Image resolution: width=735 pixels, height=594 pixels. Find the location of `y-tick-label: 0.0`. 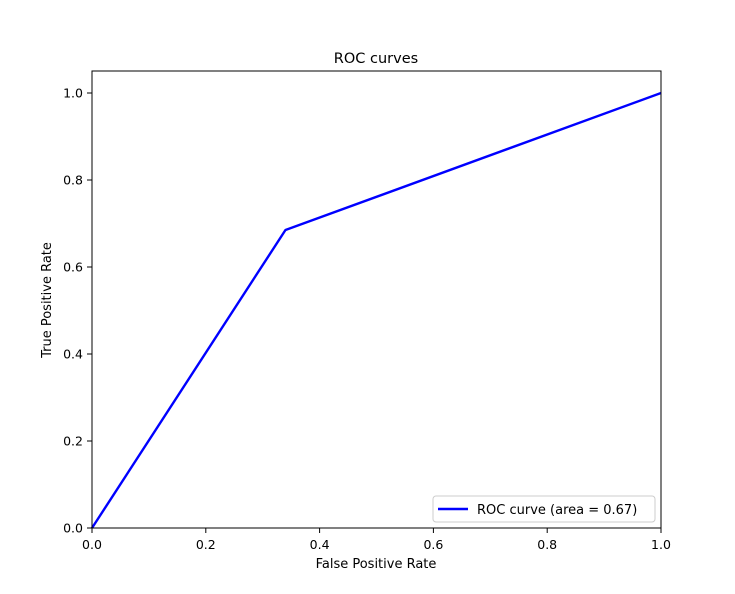

y-tick-label: 0.0 is located at coordinates (73, 528).